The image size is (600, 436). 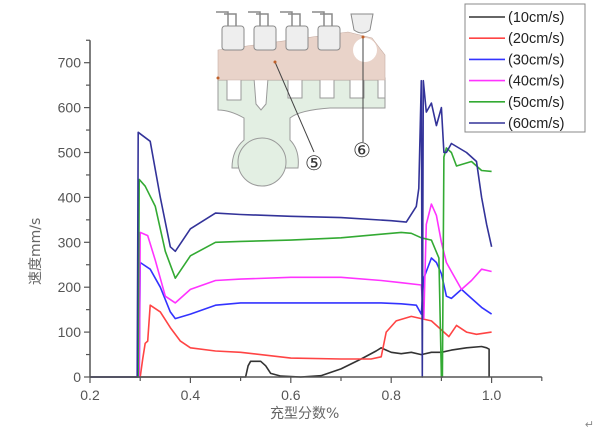 I want to click on legend-label: (30cm/s), so click(x=536, y=60).